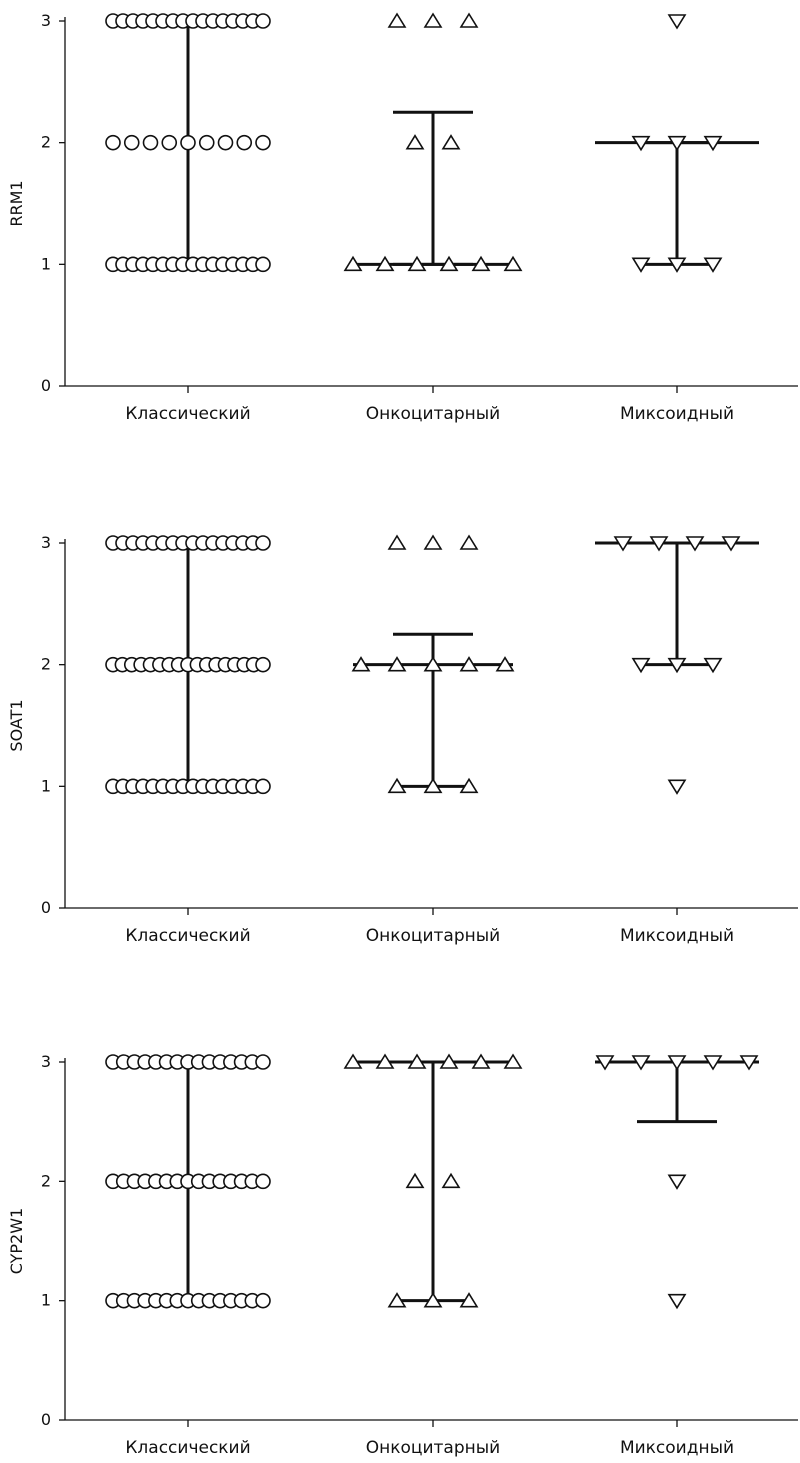 This screenshot has height=1463, width=800. Describe the element at coordinates (16, 1241) in the screenshot. I see `y-axis-label: CYP2W1` at that location.